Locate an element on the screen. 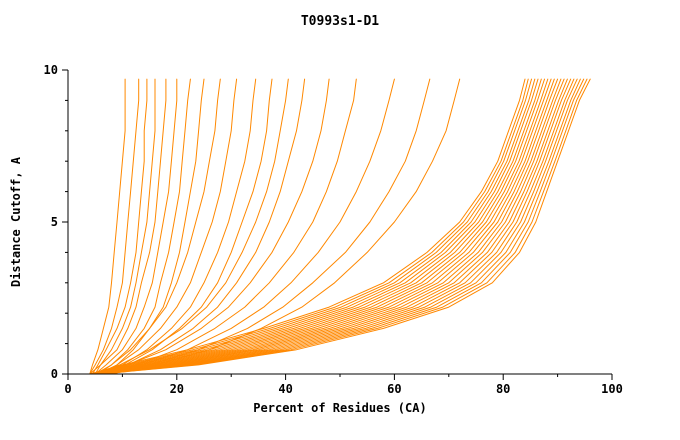 This screenshot has width=680, height=440. y-tick-label: 0 is located at coordinates (54, 374).